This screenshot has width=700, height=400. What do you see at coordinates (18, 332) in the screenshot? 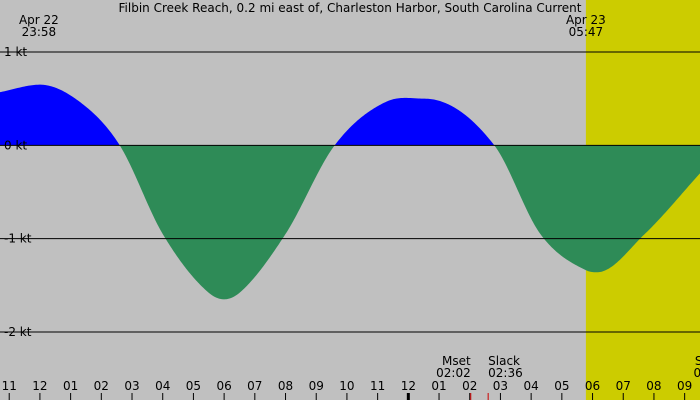
I see `y-tick-label: -2 kt` at bounding box center [18, 332].